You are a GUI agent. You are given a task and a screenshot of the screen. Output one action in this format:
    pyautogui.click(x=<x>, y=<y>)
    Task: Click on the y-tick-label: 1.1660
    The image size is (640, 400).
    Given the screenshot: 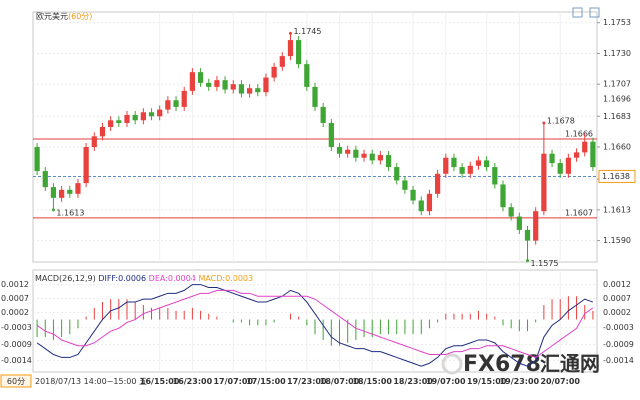 What is the action you would take?
    pyautogui.click(x=617, y=147)
    